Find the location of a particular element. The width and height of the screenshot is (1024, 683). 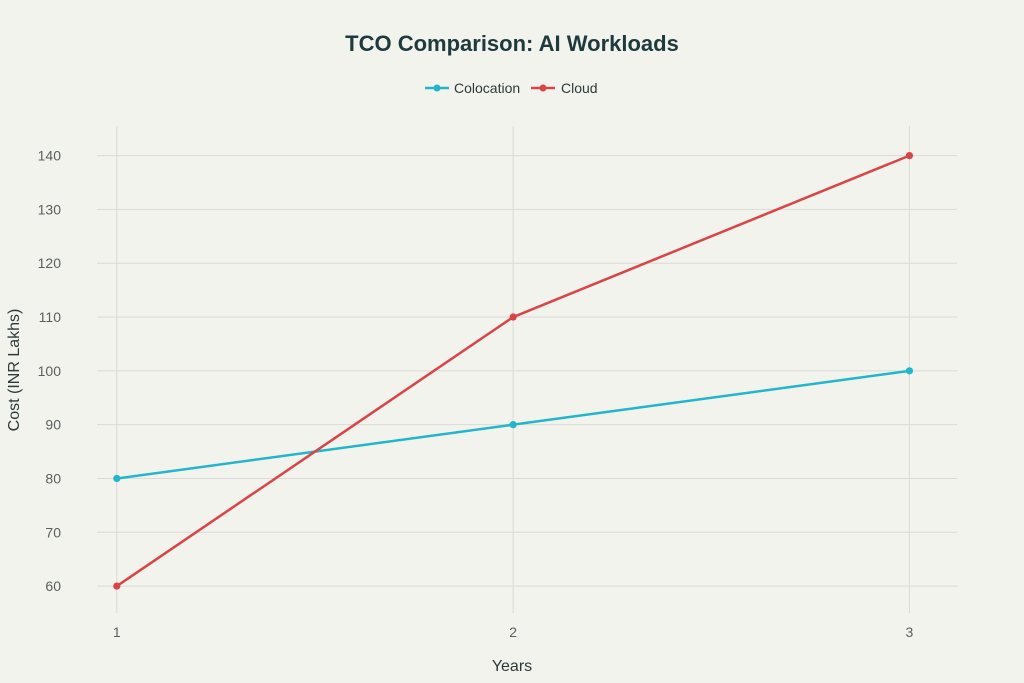

legend-marker-colocation is located at coordinates (437, 88).